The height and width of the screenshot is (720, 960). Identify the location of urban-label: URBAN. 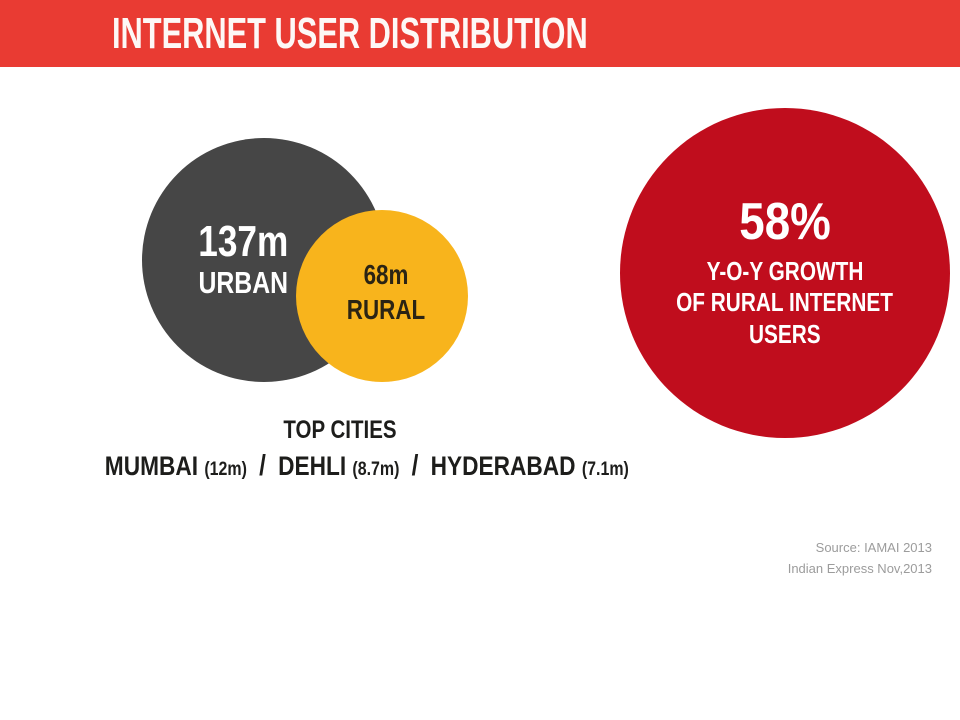
(243, 283).